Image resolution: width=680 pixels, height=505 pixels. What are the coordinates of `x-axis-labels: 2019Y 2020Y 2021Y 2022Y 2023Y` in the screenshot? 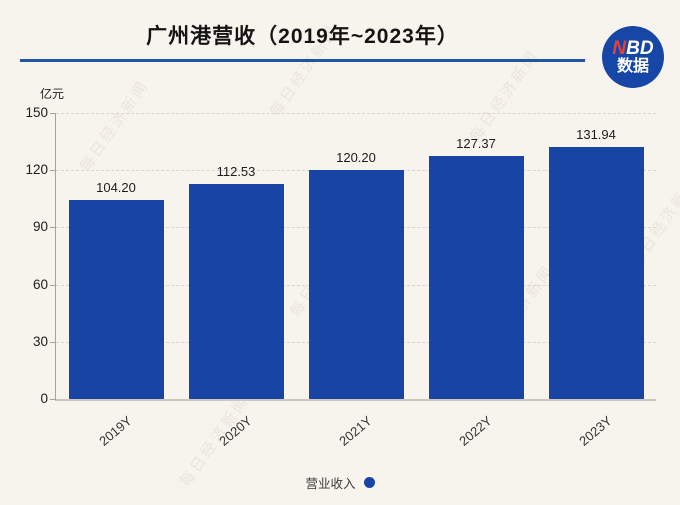 It's located at (355, 431).